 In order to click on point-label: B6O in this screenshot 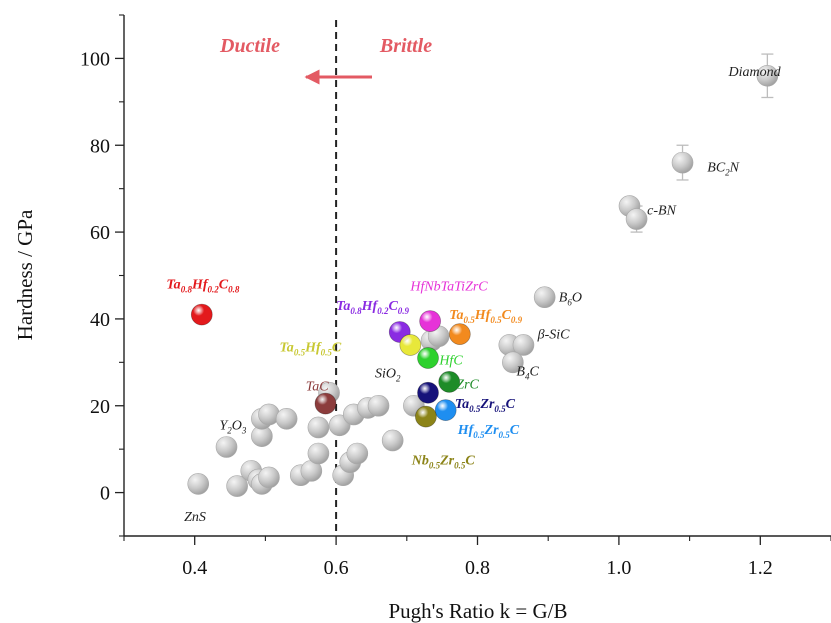, I will do `click(570, 299)`.